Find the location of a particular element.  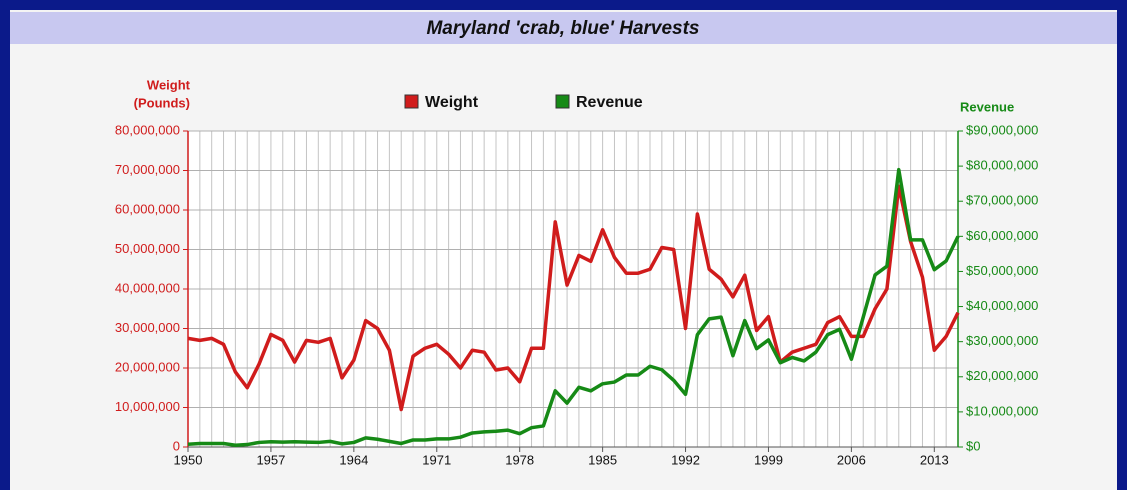

x-tick-label: 1978 is located at coordinates (519, 459).